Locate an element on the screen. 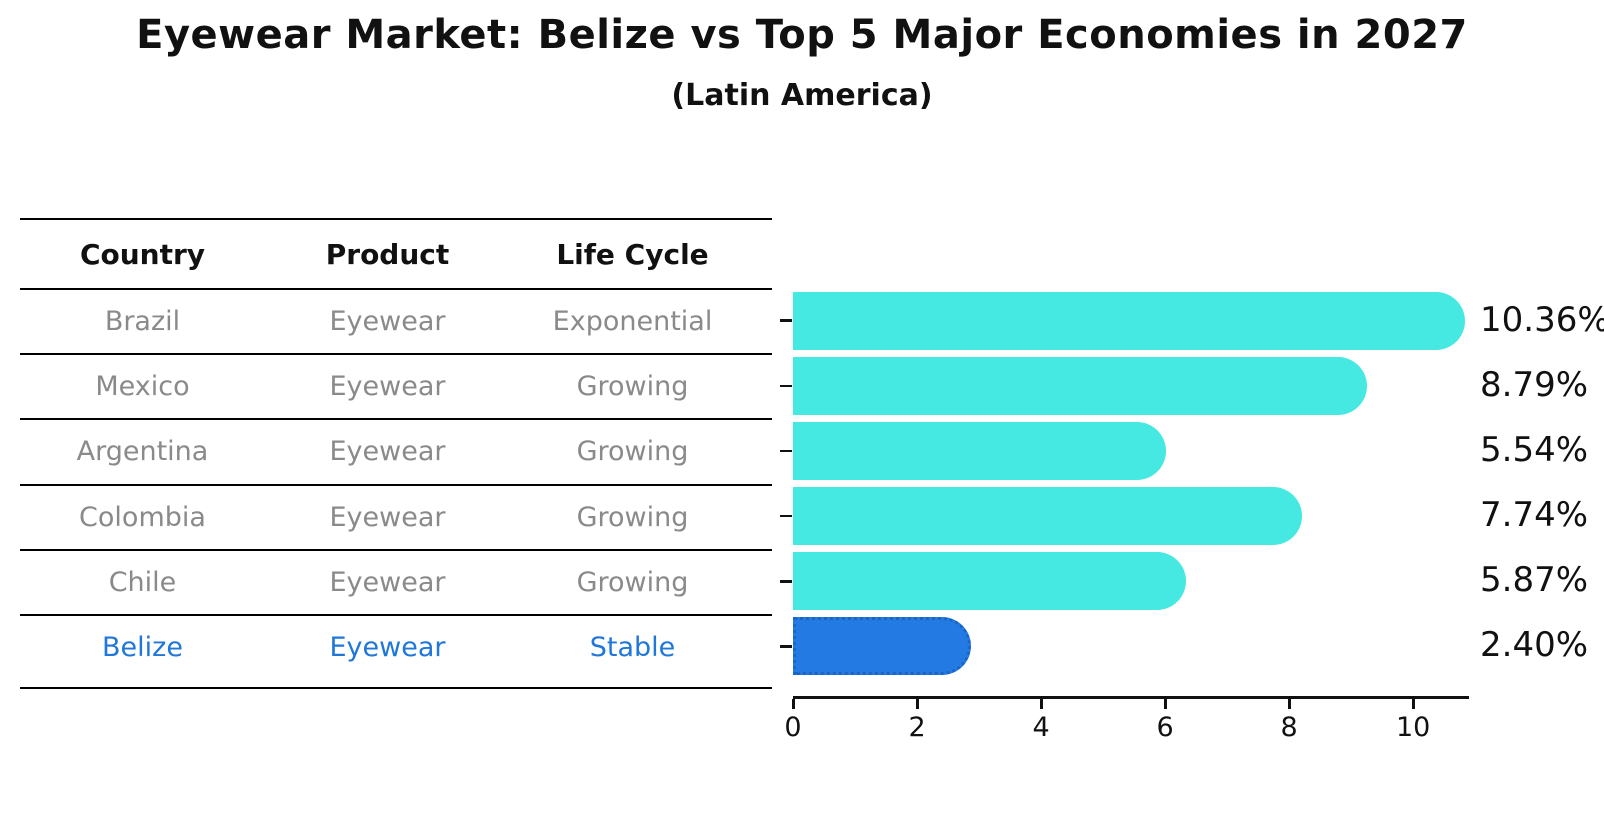  table-row-colombia: Colombia Eyewear Growing is located at coordinates (396, 516).